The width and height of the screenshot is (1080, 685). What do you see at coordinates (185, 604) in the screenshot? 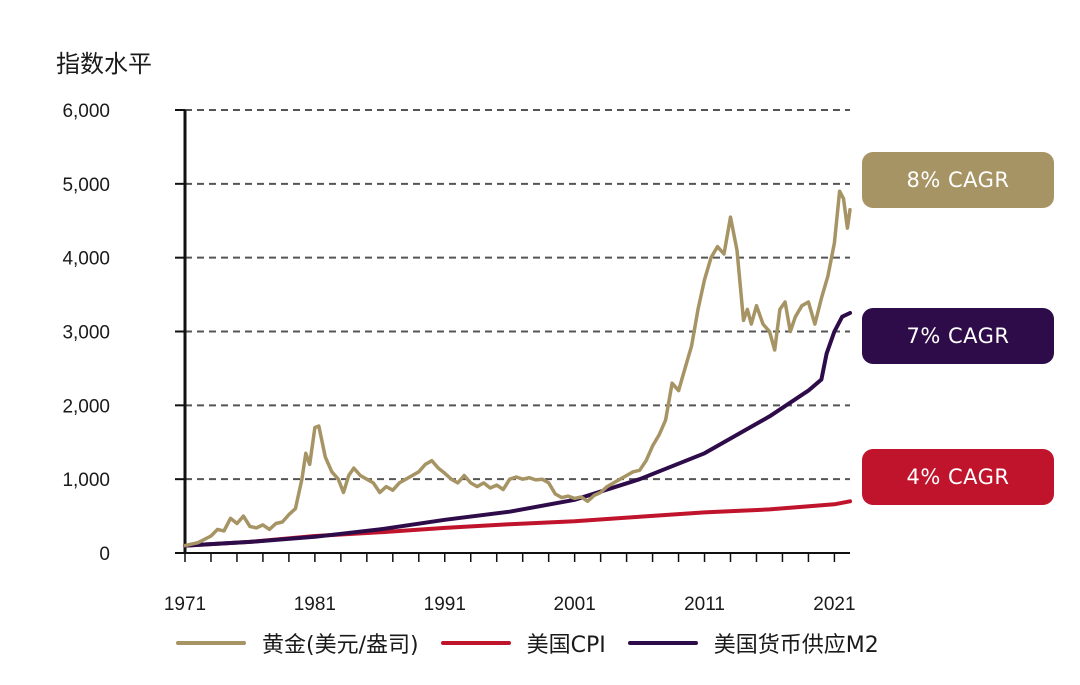
I see `x-tick-label-1971: 1971` at bounding box center [185, 604].